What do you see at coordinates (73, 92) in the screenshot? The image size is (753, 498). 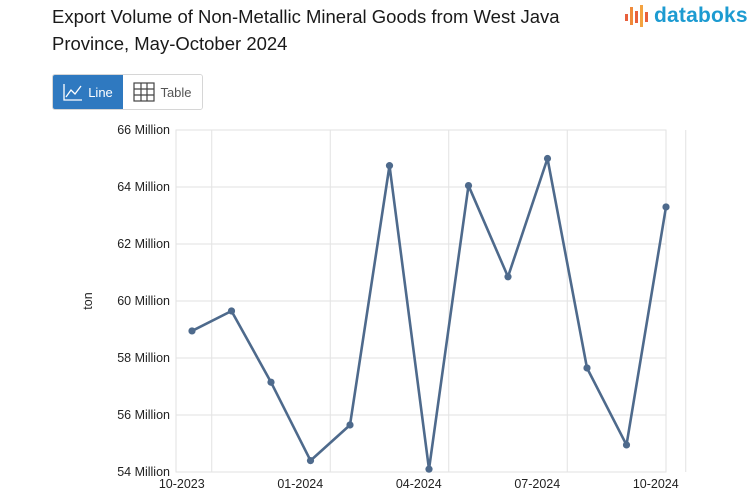 I see `line-chart-icon` at bounding box center [73, 92].